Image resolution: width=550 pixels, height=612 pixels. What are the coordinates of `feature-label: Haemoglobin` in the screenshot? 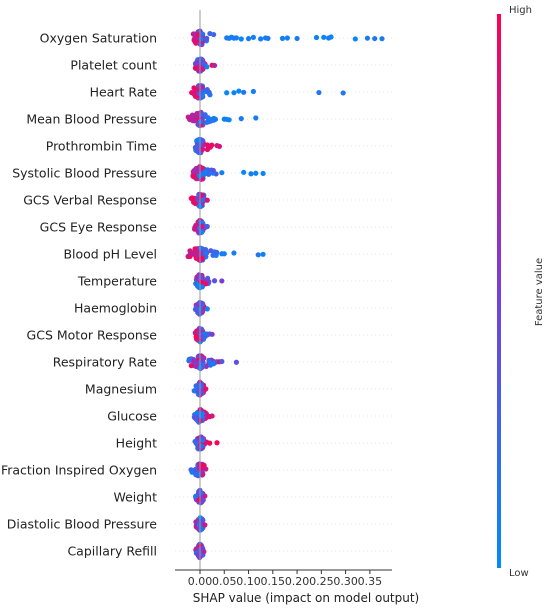 It's located at (115, 308).